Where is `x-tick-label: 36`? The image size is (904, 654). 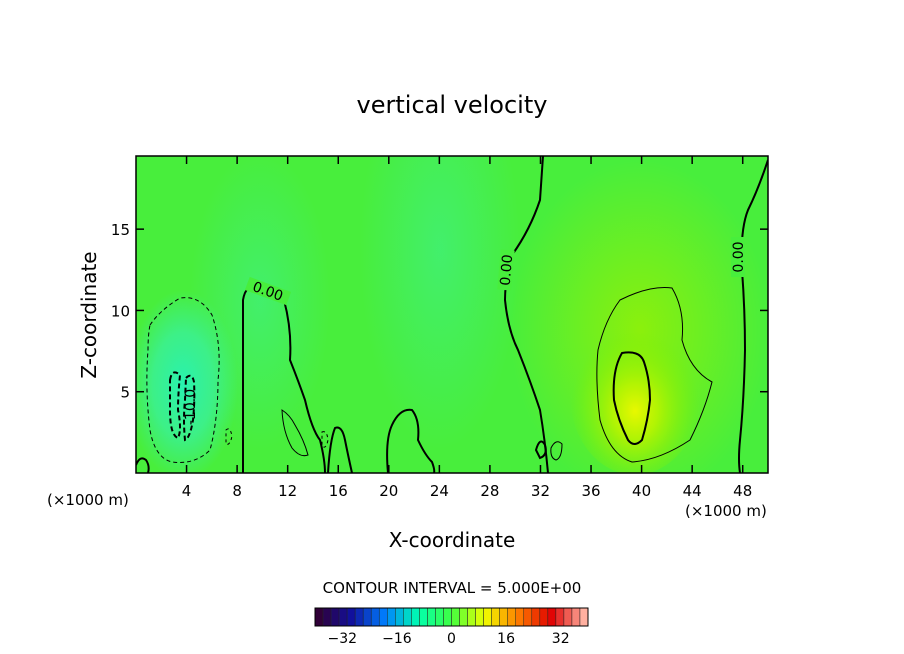
x-tick-label: 36 is located at coordinates (590, 491).